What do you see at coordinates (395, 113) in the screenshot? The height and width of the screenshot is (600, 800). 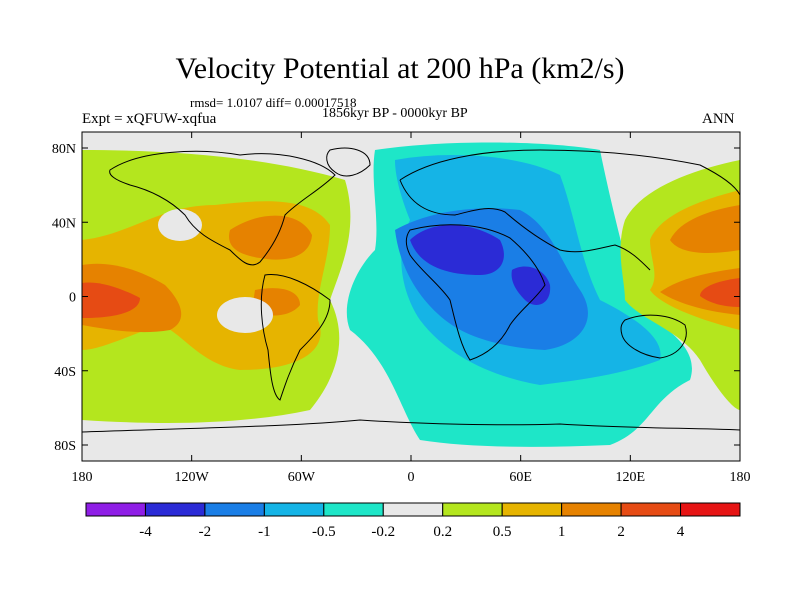 I see `period-text: 1856kyr BP - 0000kyr BP` at bounding box center [395, 113].